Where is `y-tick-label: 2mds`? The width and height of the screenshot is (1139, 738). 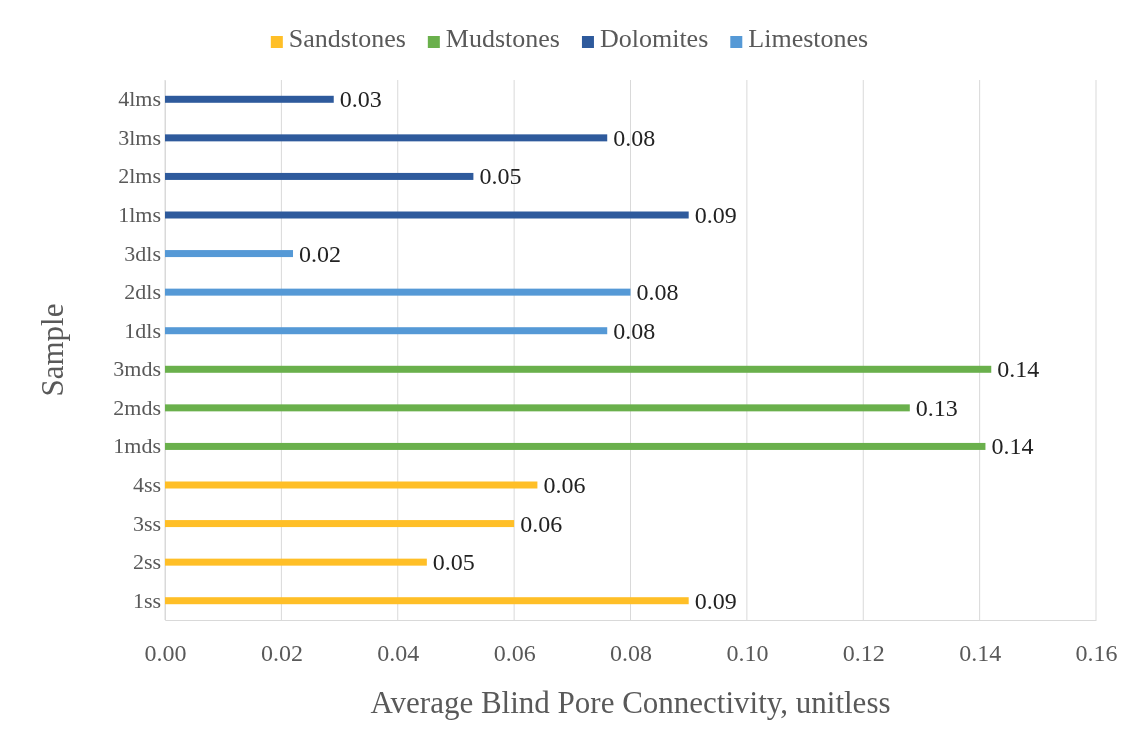
y-tick-label: 2mds is located at coordinates (137, 407).